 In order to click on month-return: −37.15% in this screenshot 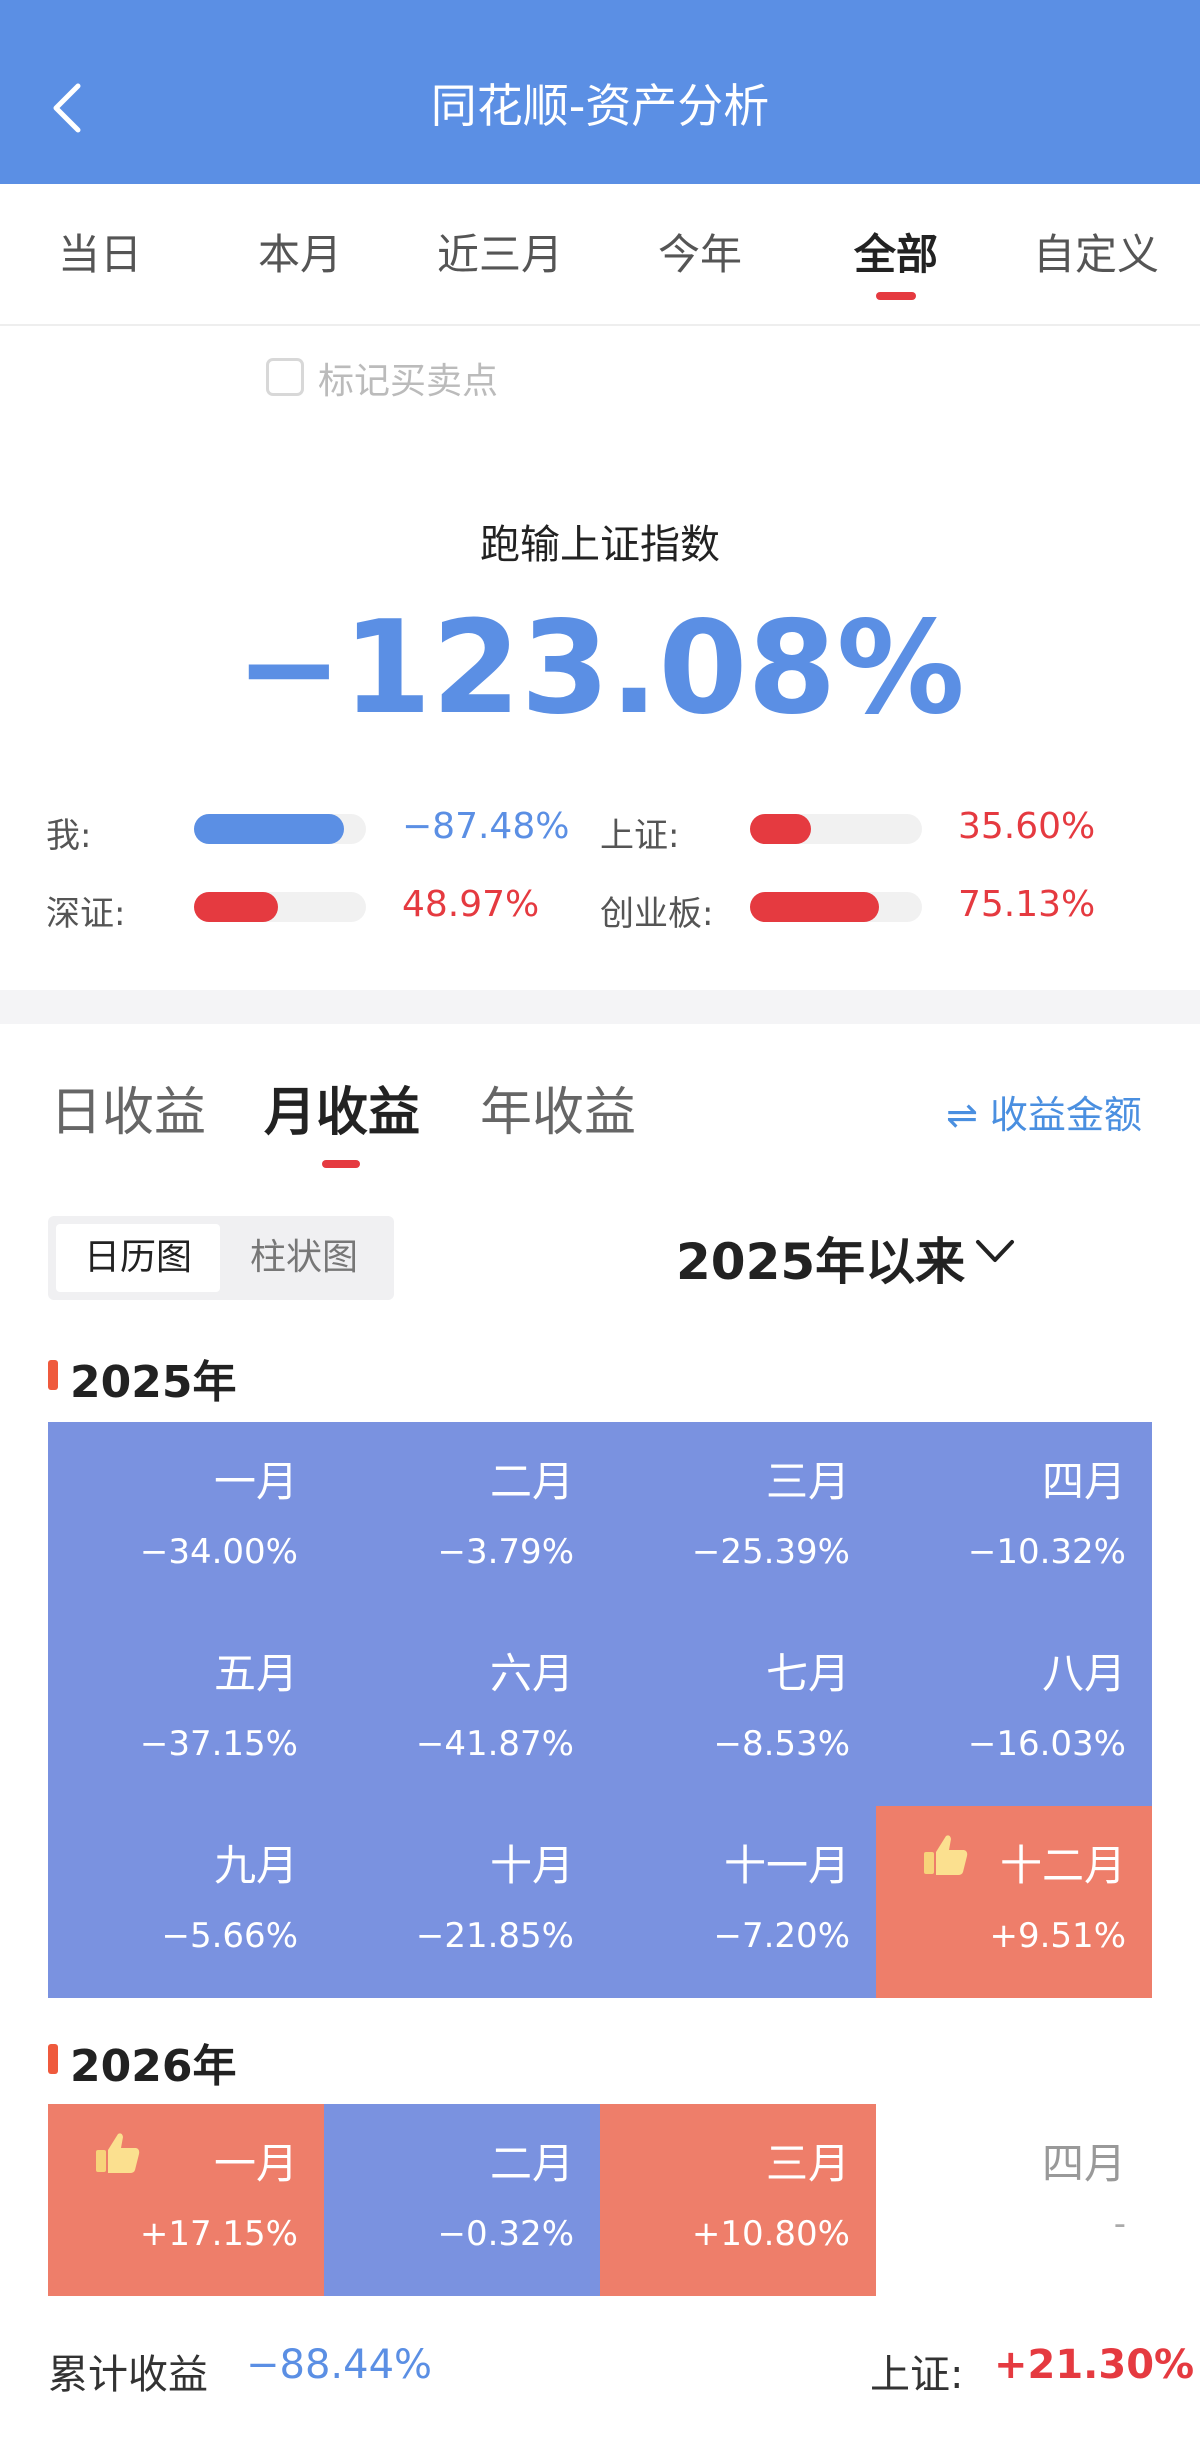, I will do `click(218, 1744)`.